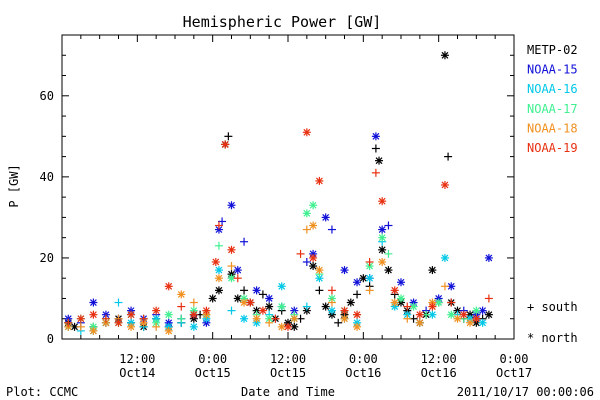  Describe the element at coordinates (552, 322) in the screenshot. I see `marker-legend: + south * north` at that location.